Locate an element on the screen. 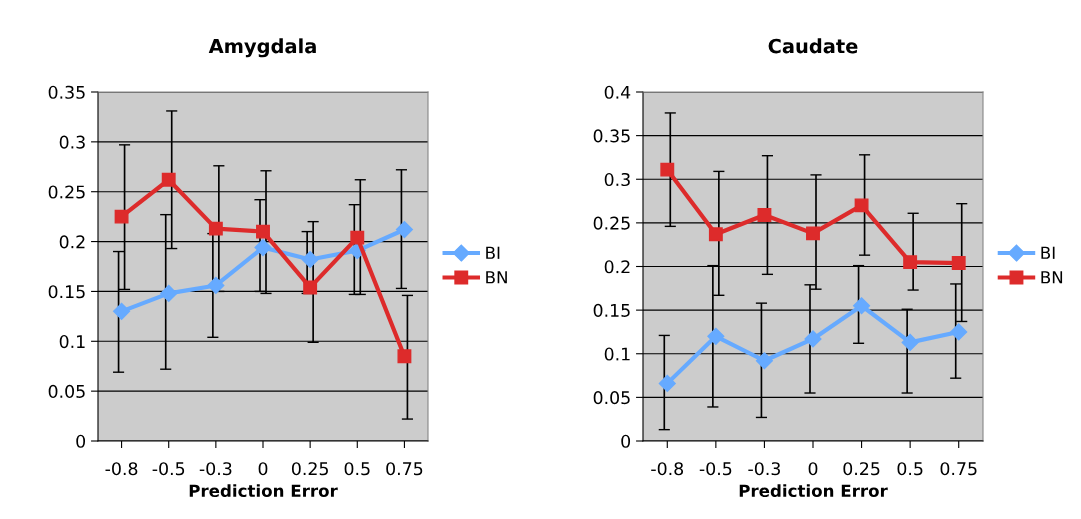 The height and width of the screenshot is (519, 1081). chart-title: Caudate is located at coordinates (813, 46).